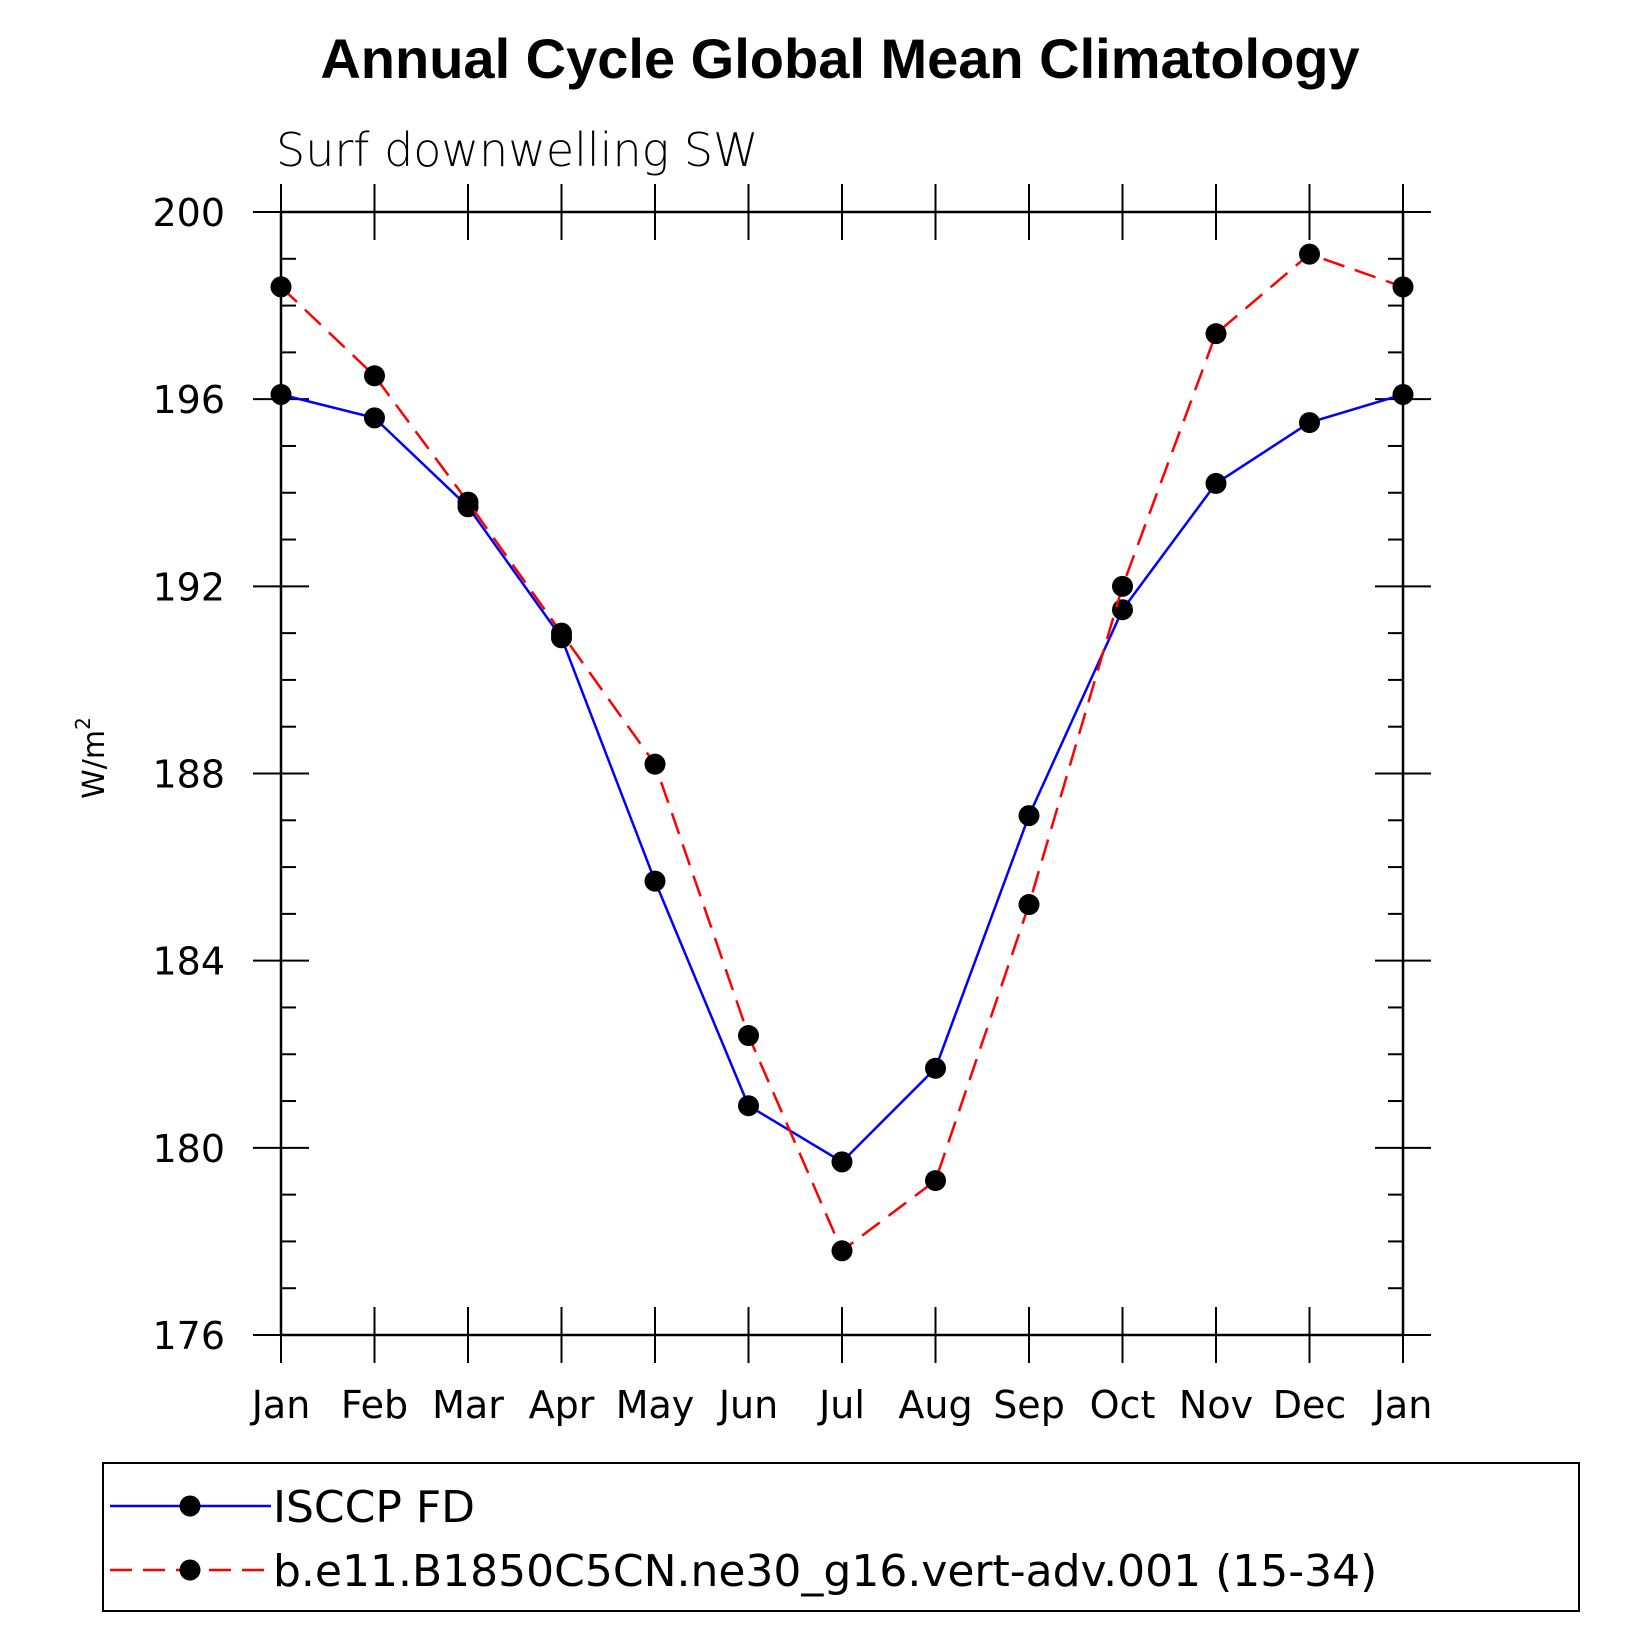  What do you see at coordinates (94, 764) in the screenshot?
I see `y-axis-label-text: W/m` at bounding box center [94, 764].